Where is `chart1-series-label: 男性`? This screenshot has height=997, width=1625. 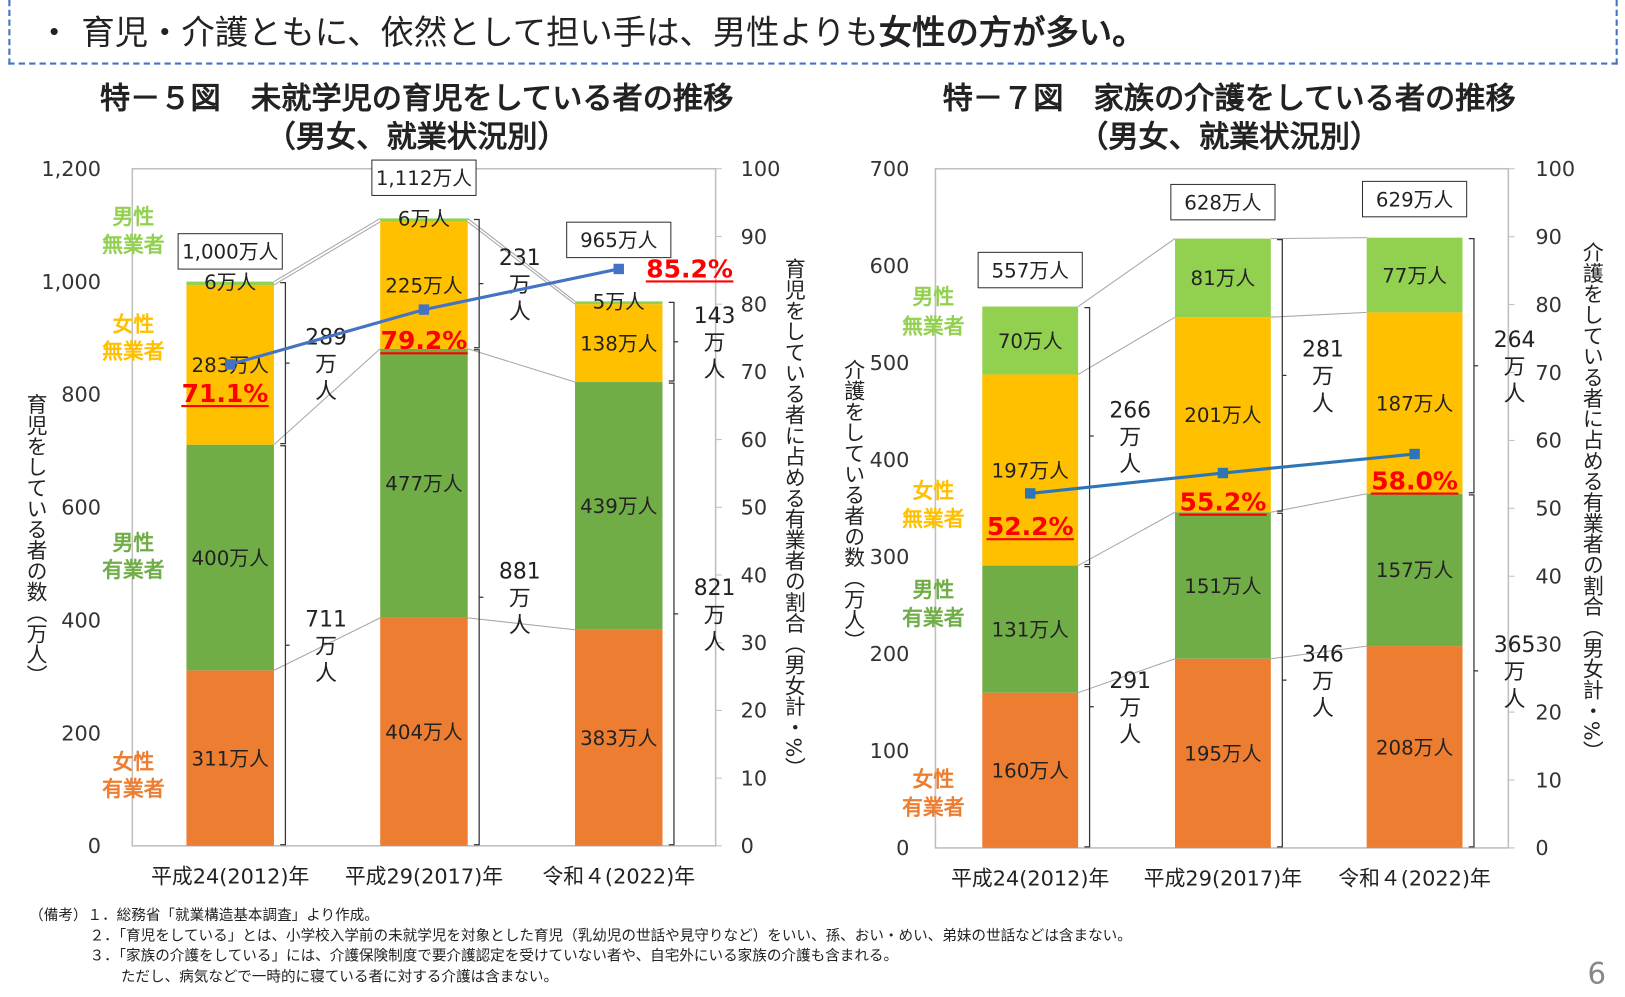 chart1-series-label: 男性 is located at coordinates (134, 217).